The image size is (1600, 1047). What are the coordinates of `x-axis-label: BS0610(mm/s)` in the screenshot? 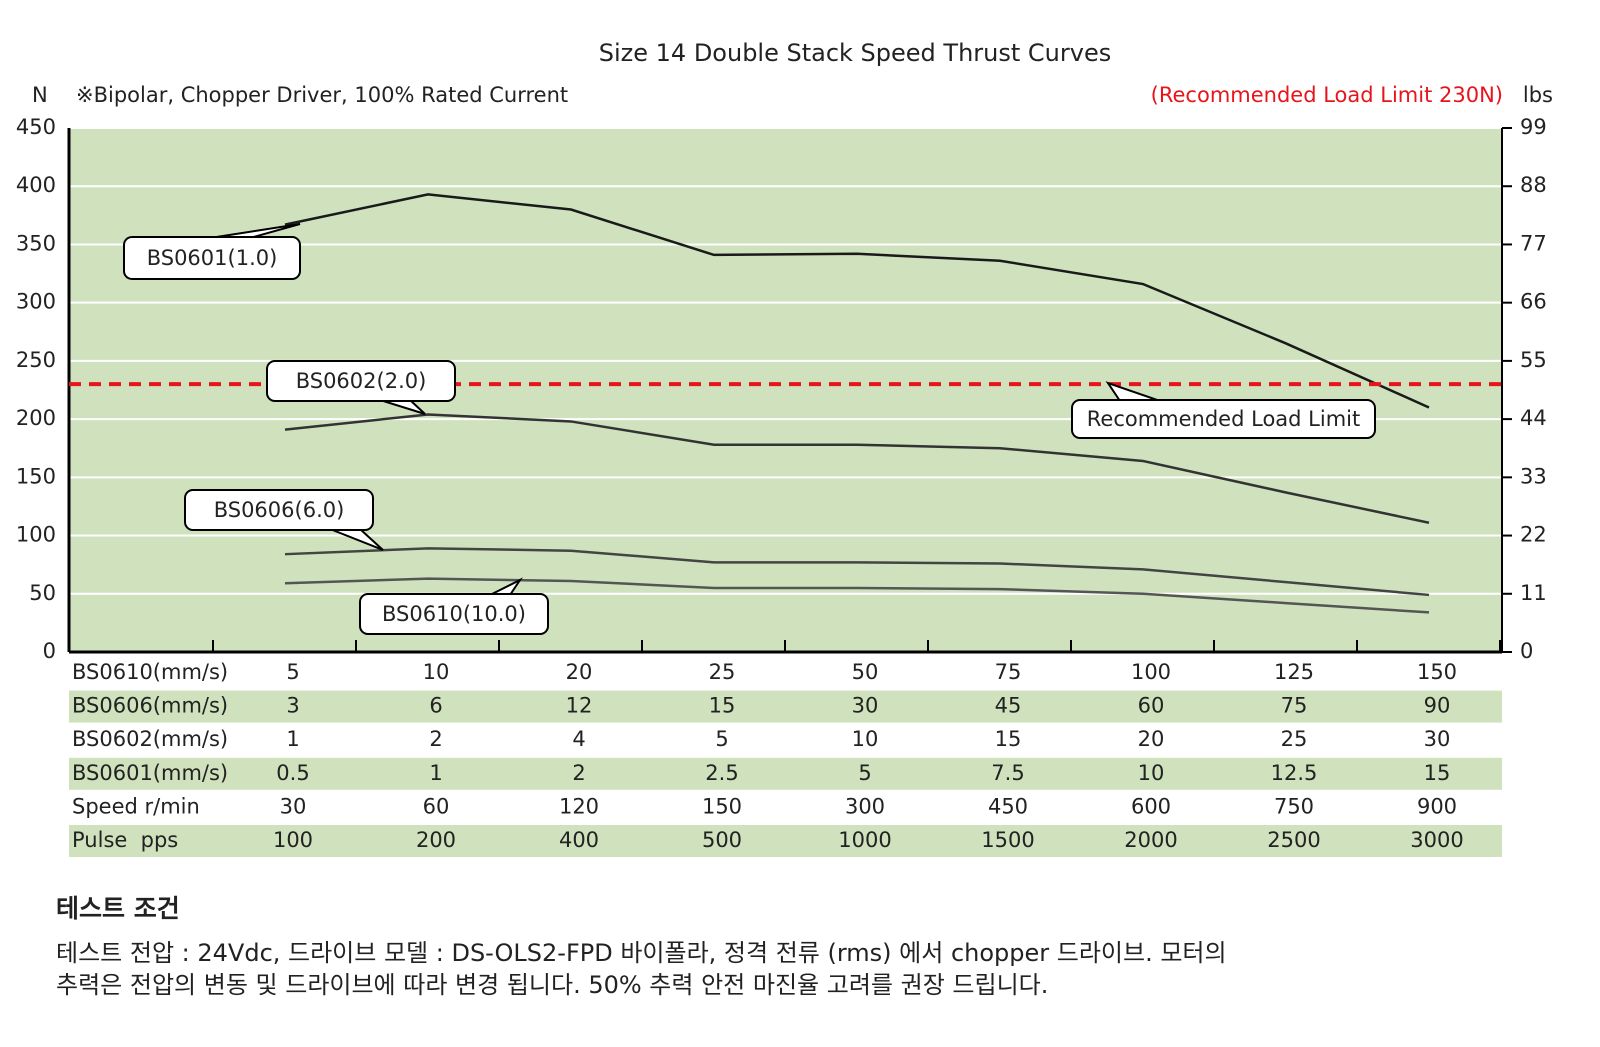 It's located at (150, 672).